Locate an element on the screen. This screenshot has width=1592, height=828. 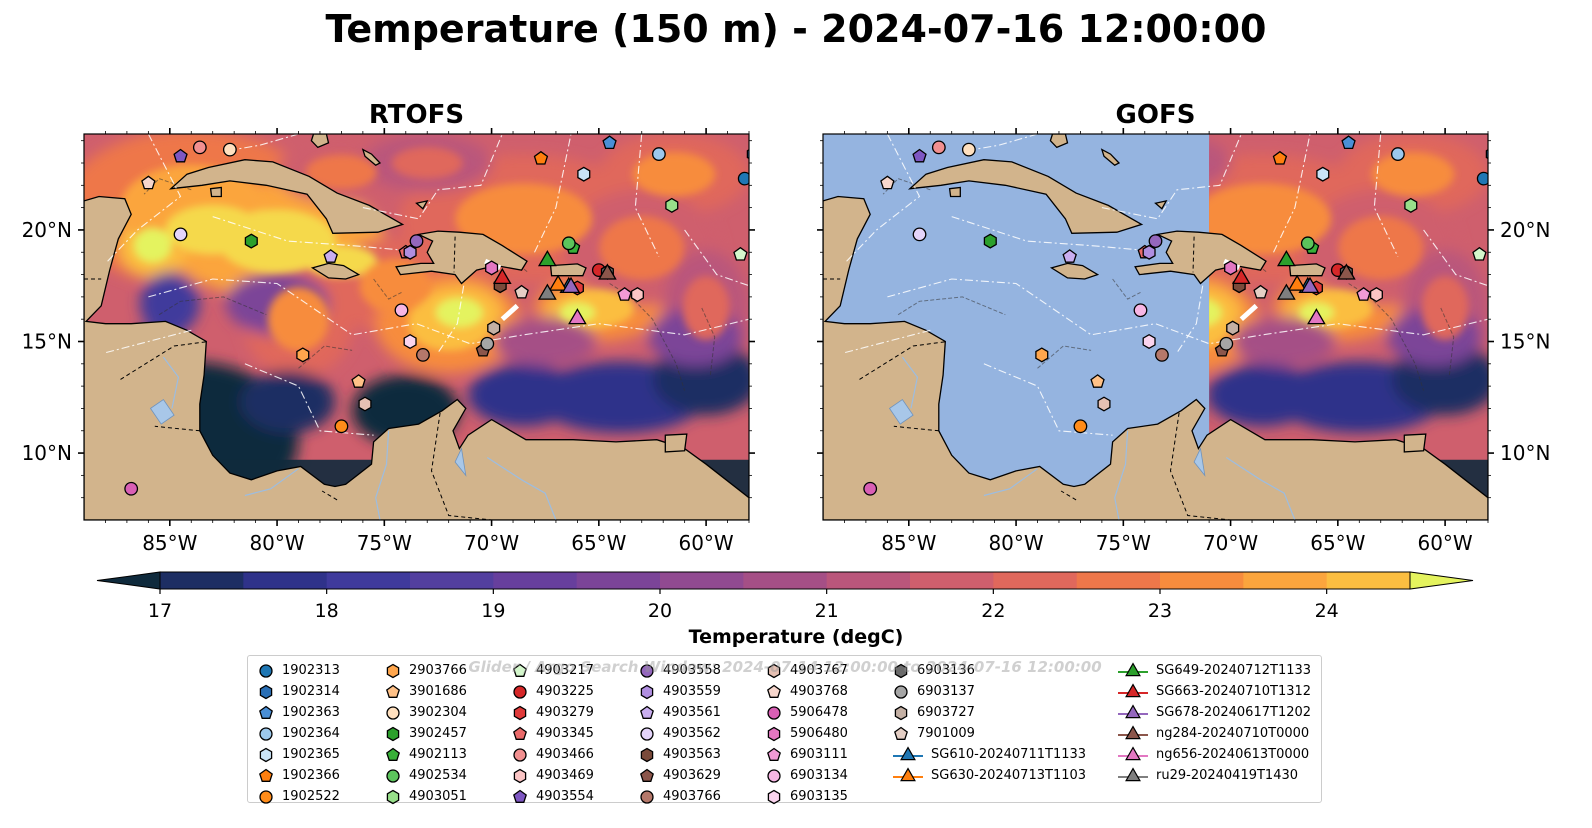
legend-label: 6903137 is located at coordinates (946, 691).